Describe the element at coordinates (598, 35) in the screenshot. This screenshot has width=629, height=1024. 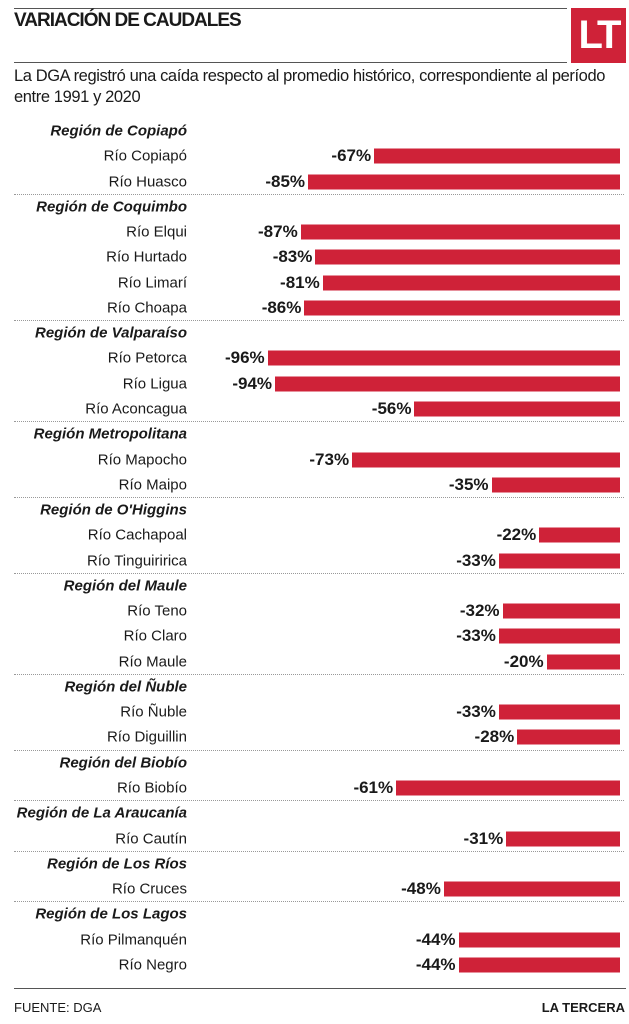
I see `la-tercera-logo: LT` at that location.